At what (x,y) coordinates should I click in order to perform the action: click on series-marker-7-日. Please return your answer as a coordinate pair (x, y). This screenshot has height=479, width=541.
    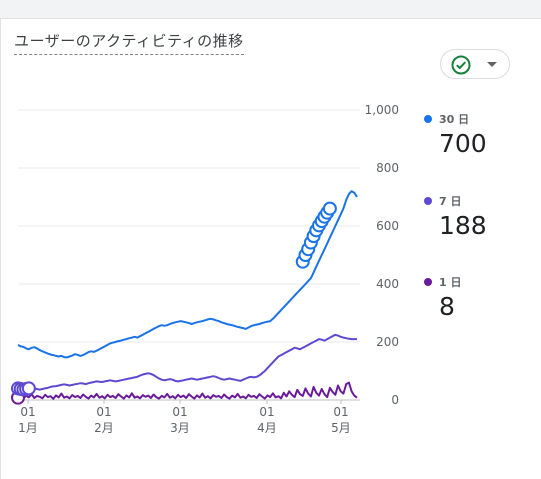
    Looking at the image, I should click on (28, 388).